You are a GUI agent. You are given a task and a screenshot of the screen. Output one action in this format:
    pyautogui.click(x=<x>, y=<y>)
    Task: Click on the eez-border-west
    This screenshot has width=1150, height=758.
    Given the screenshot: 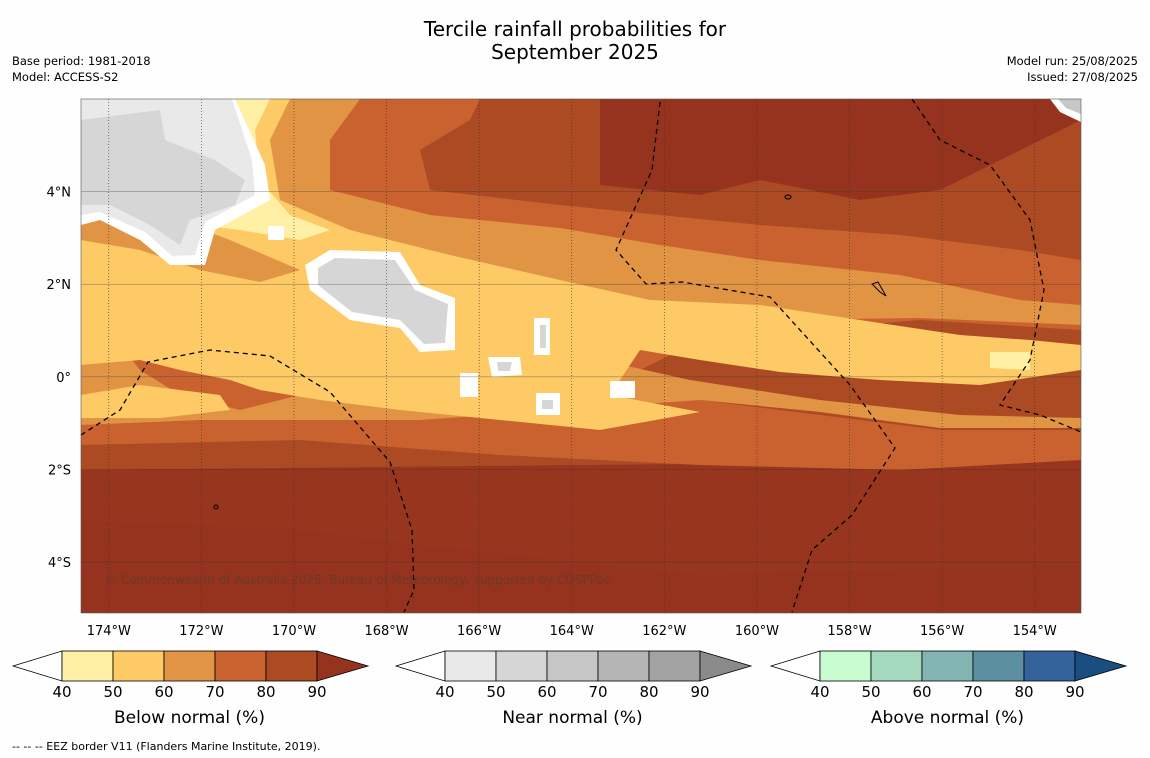 What is the action you would take?
    pyautogui.click(x=248, y=481)
    